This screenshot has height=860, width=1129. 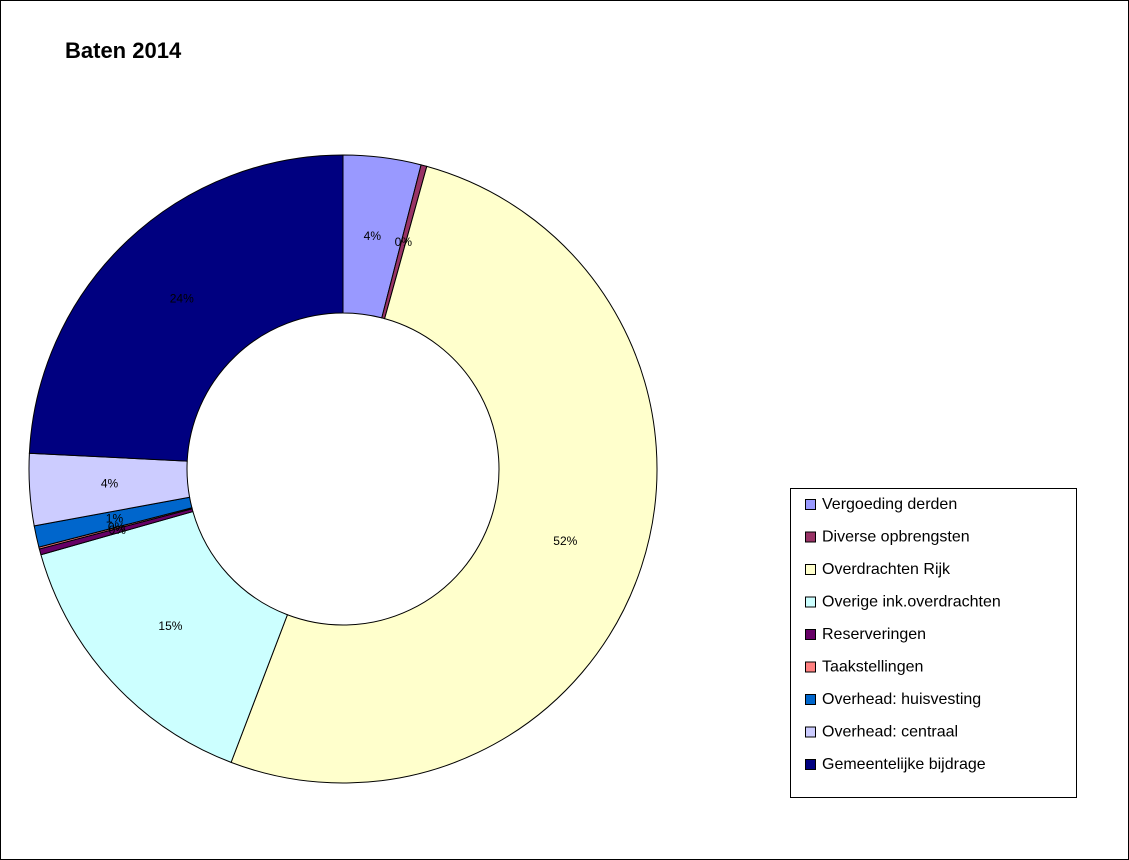 I want to click on data-label: 1%, so click(x=115, y=518).